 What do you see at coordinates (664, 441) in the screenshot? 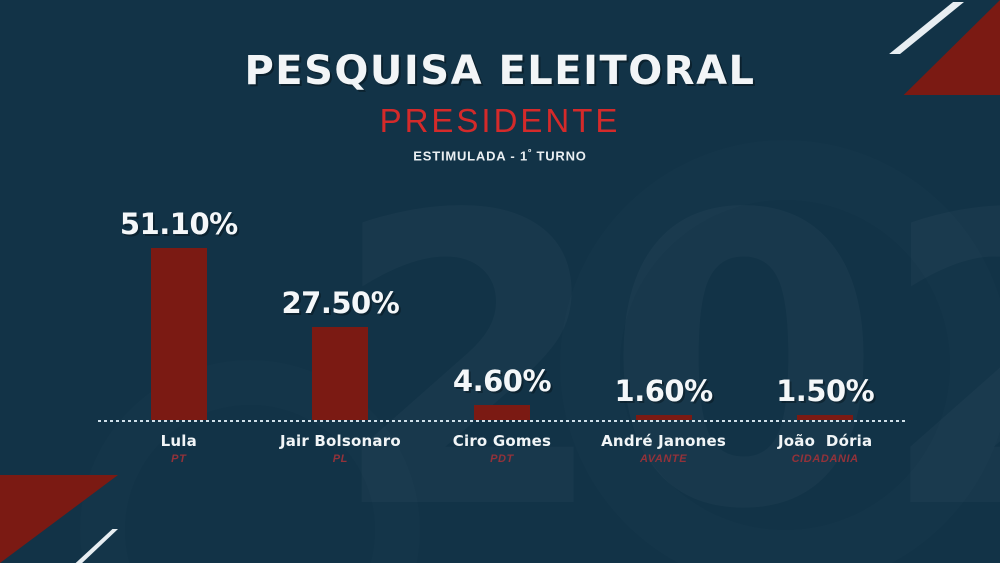
I see `candidate-name: André Janones` at bounding box center [664, 441].